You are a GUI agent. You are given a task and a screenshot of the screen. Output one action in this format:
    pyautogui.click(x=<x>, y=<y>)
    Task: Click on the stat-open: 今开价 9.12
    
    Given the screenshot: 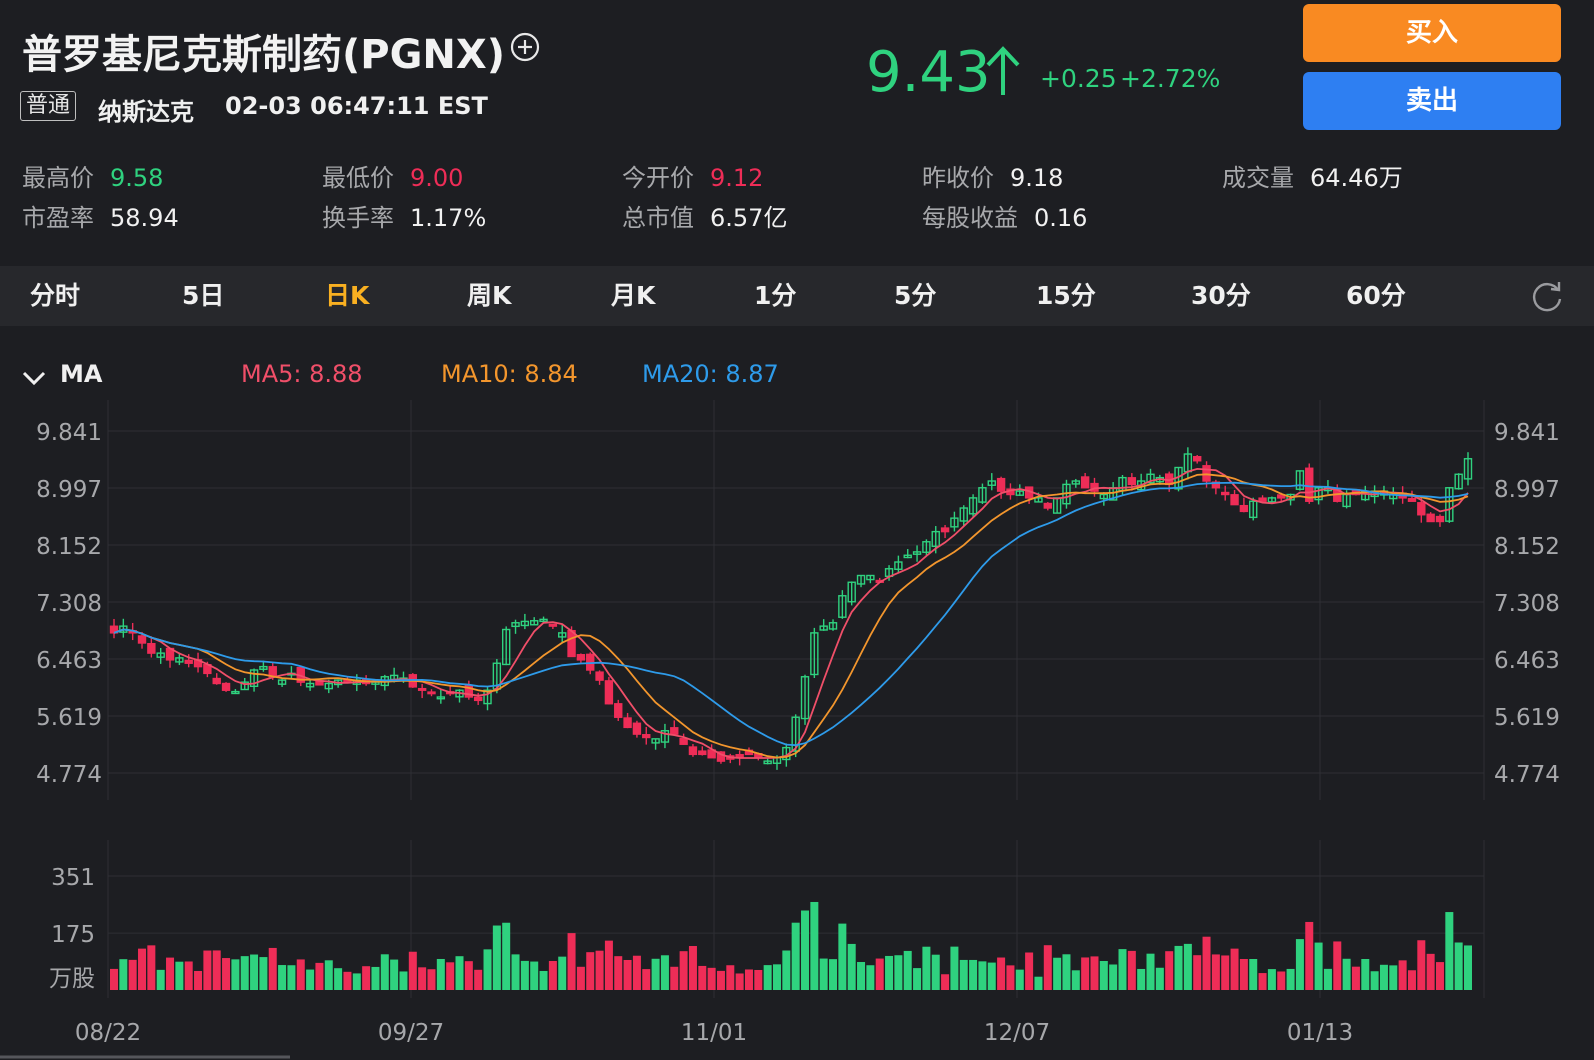 What is the action you would take?
    pyautogui.click(x=692, y=175)
    